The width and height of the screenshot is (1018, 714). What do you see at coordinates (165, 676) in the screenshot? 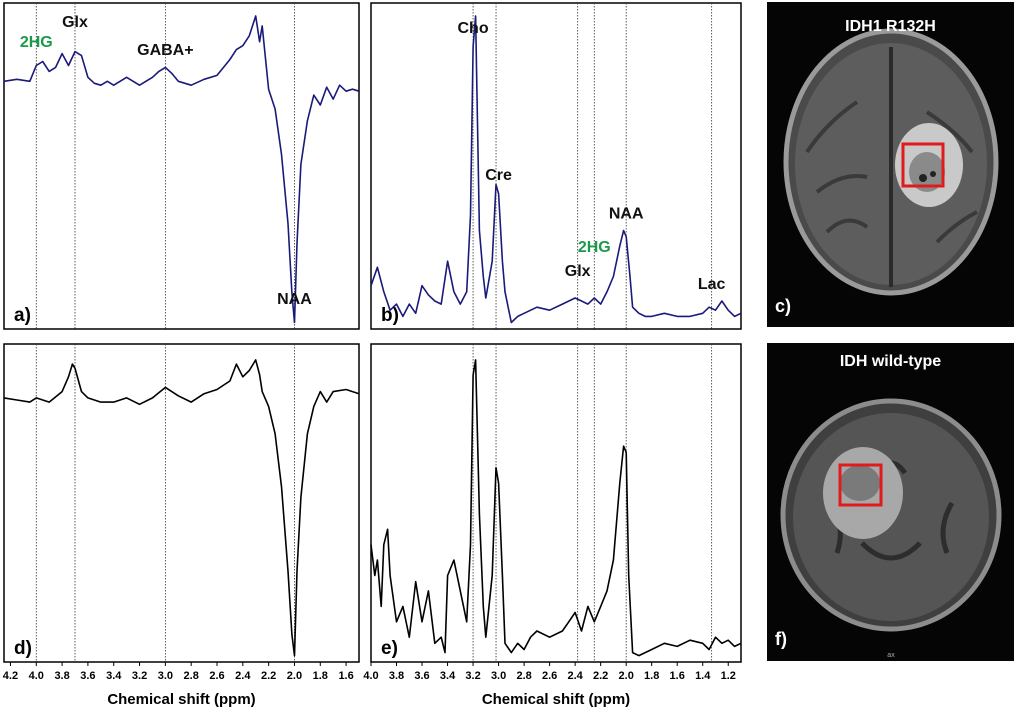
I see `x-tick-label-d-6: 3.0` at bounding box center [165, 676].